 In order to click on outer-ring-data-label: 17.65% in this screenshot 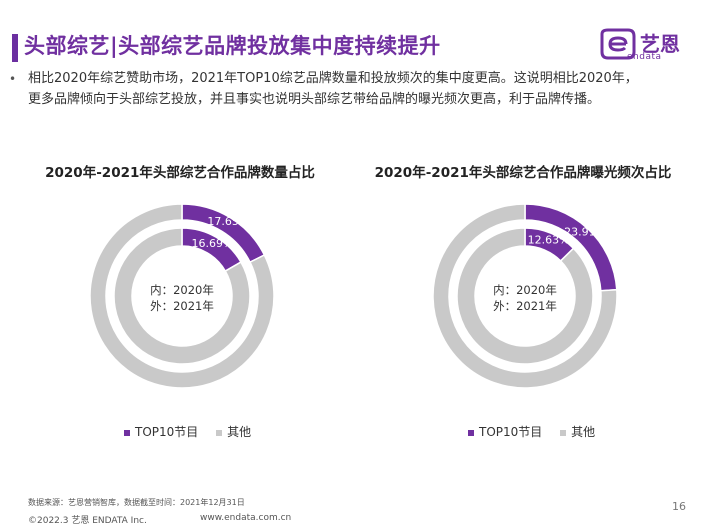, I will do `click(228, 221)`.